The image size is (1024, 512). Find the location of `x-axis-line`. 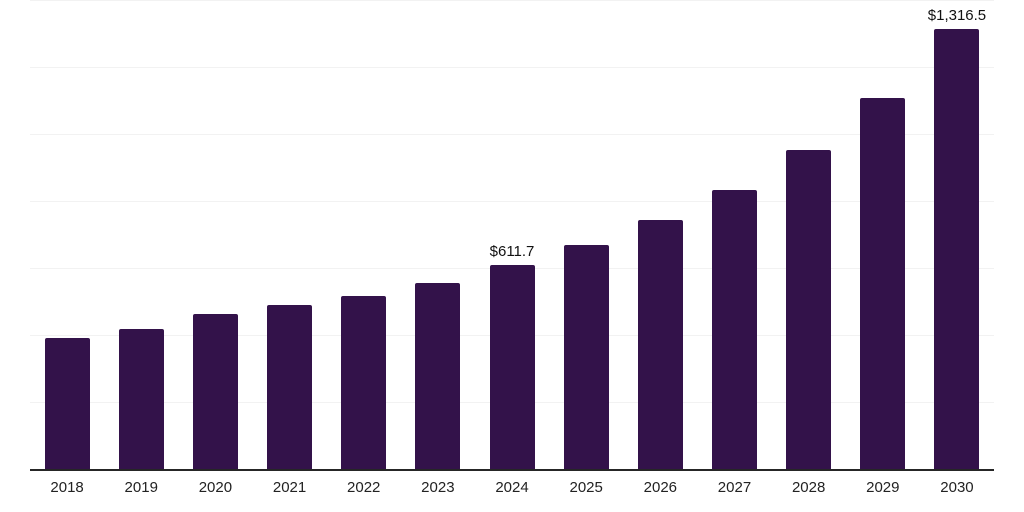

x-axis-line is located at coordinates (512, 470).